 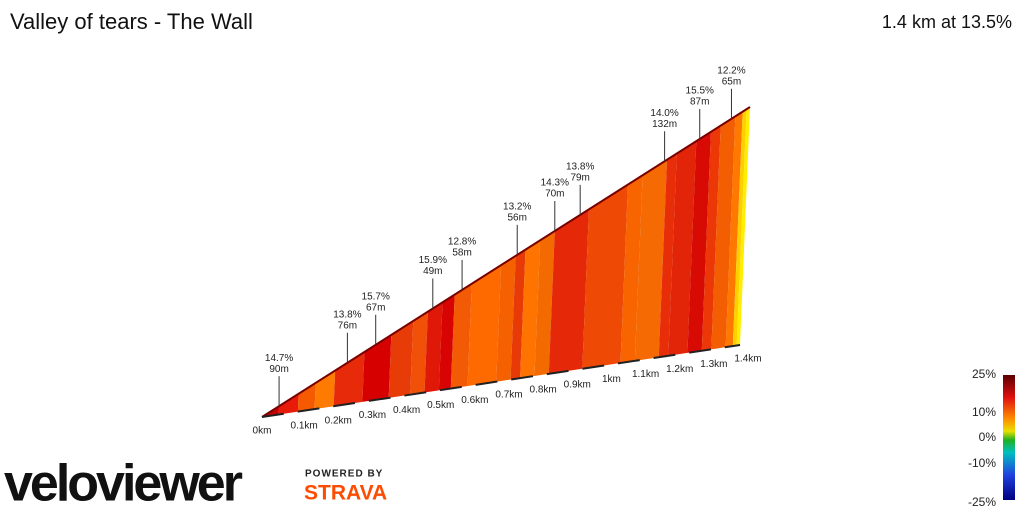 What do you see at coordinates (347, 325) in the screenshot?
I see `annotation-length: 76m` at bounding box center [347, 325].